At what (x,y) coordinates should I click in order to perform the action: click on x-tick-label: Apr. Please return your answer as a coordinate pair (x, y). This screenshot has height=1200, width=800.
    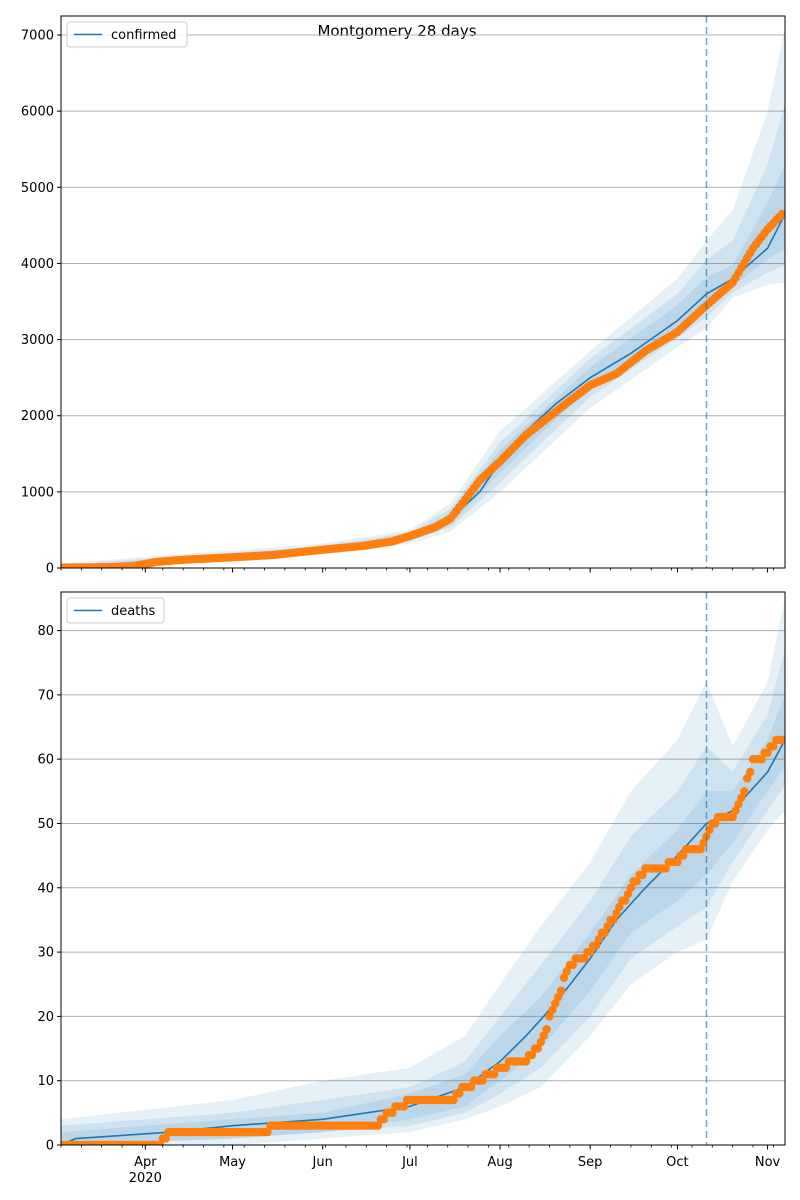
    Looking at the image, I should click on (145, 1162).